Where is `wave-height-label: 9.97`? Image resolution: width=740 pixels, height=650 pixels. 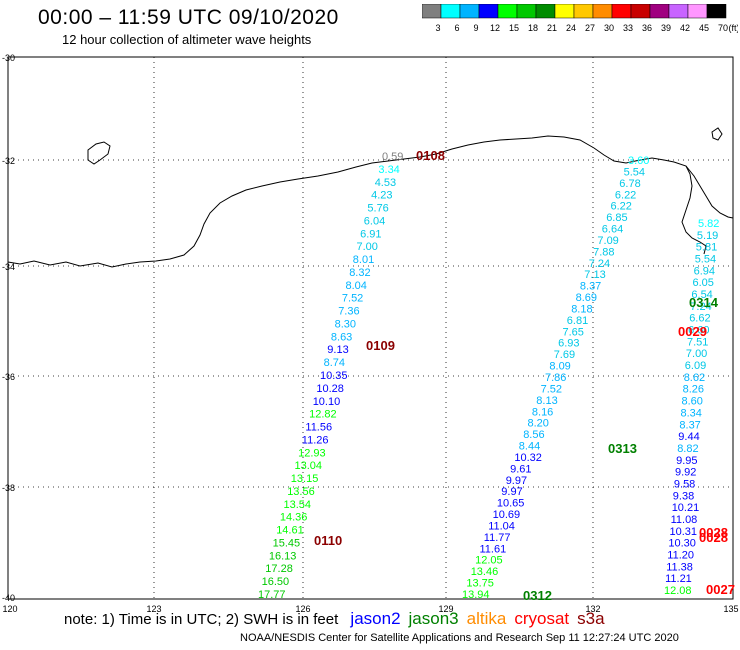
wave-height-label: 9.97 is located at coordinates (516, 481).